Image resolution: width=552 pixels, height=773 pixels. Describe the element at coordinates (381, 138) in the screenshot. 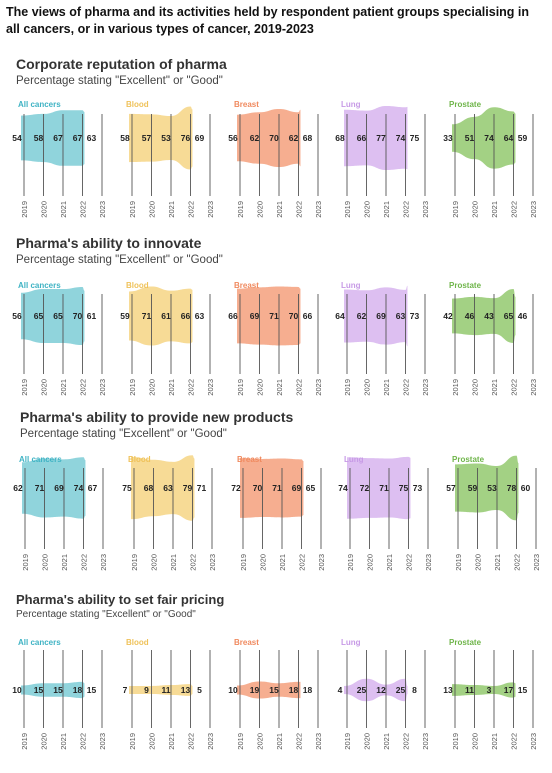

I see `value-label-2021: 77` at that location.